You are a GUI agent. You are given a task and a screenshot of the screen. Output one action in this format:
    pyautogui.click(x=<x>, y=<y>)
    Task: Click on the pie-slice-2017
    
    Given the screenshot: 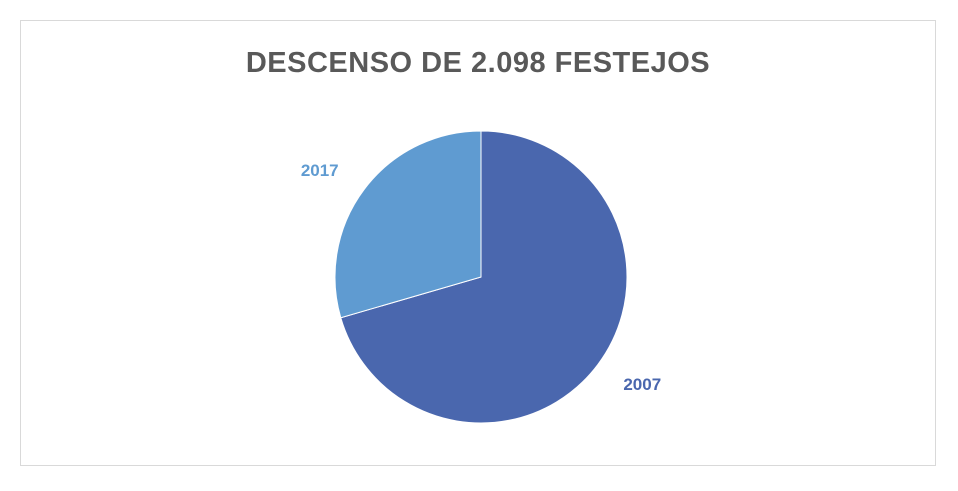 What is the action you would take?
    pyautogui.click(x=408, y=224)
    